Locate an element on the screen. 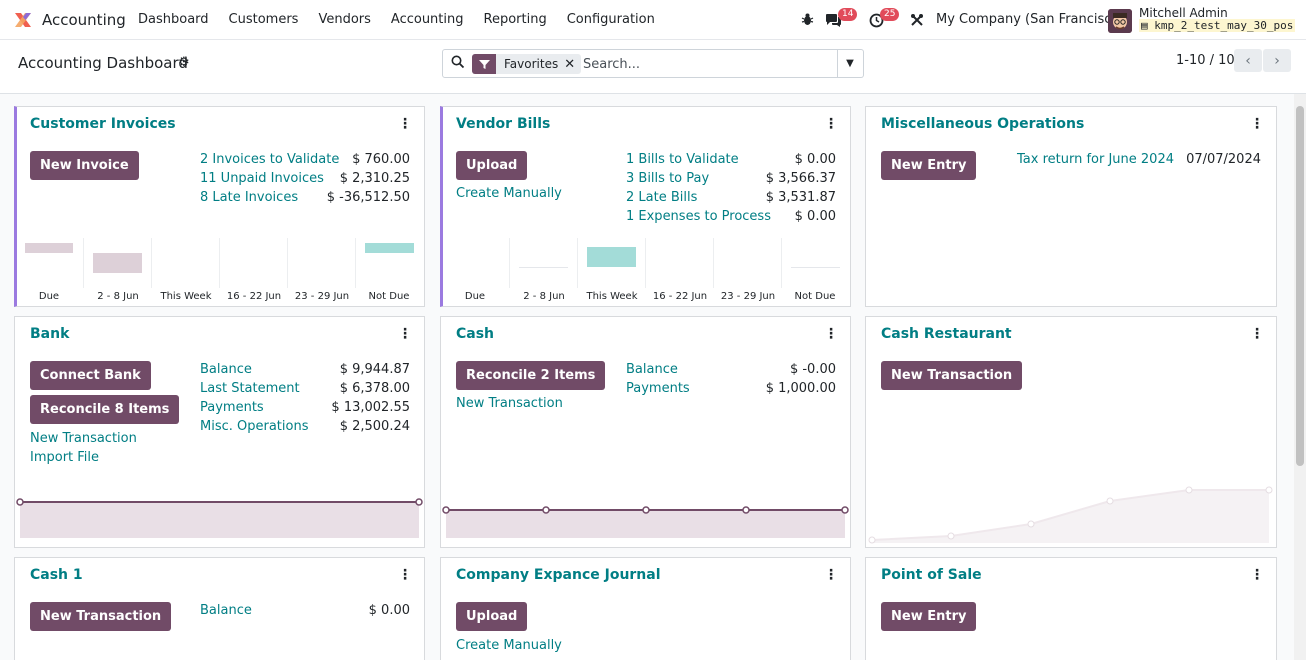  bar-label: 23 - 29 Jun is located at coordinates (322, 296).